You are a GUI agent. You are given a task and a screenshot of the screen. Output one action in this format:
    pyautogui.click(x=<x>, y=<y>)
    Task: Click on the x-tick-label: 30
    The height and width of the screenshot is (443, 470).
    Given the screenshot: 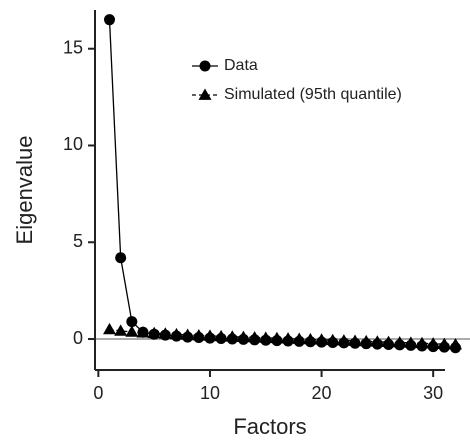 What is the action you would take?
    pyautogui.click(x=433, y=393)
    